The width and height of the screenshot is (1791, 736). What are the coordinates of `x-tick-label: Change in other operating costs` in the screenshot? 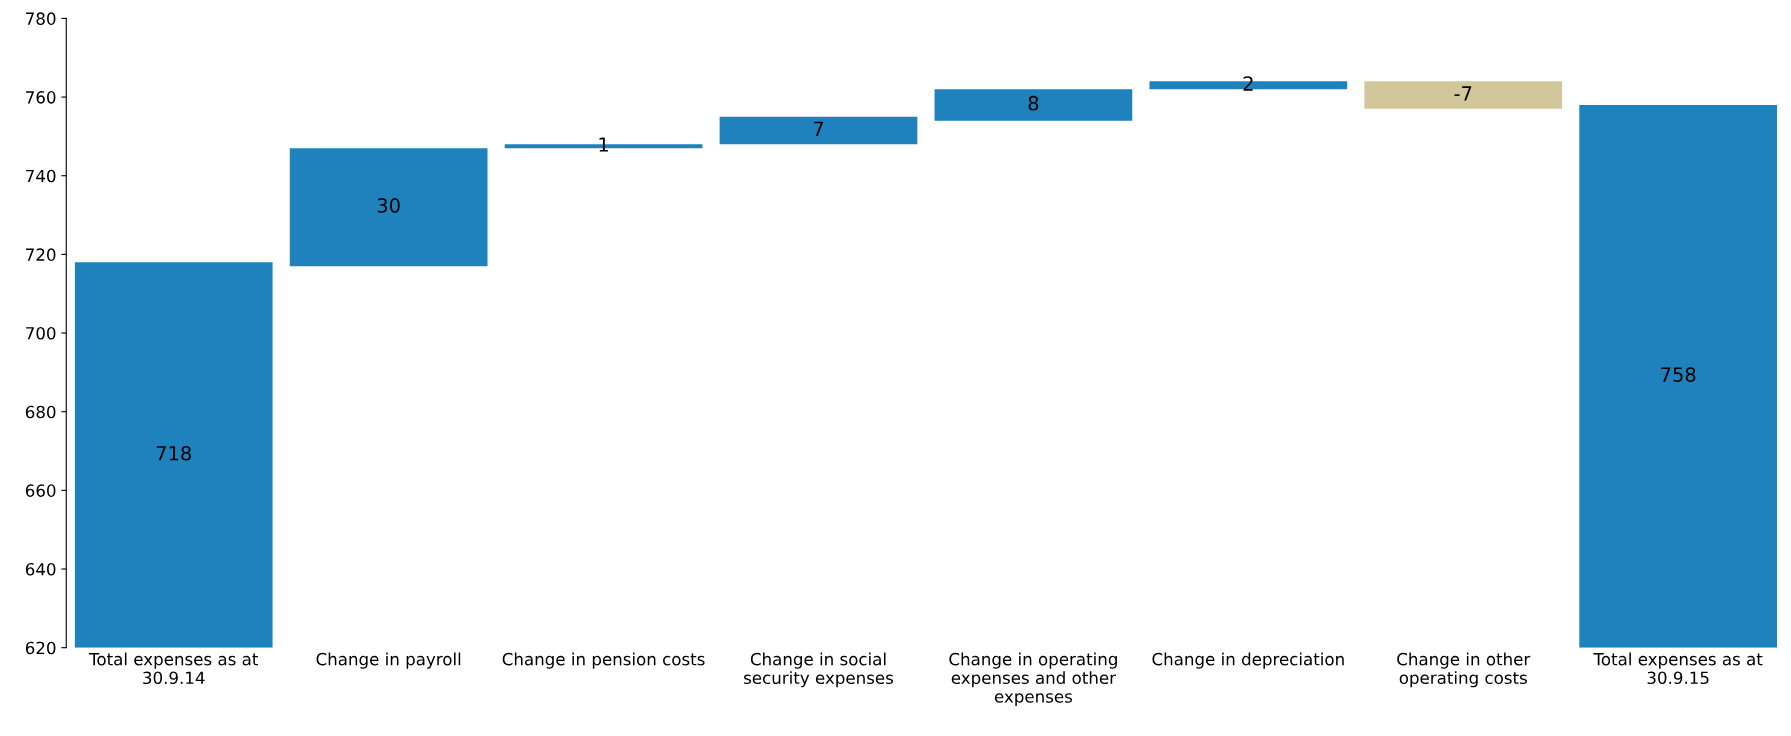 It's located at (1464, 670).